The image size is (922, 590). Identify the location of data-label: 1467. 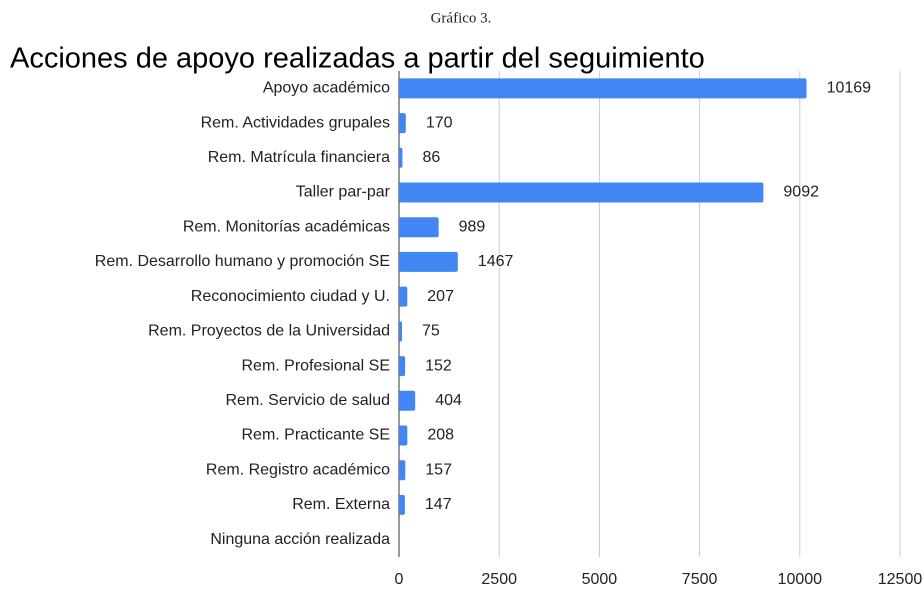
(496, 261).